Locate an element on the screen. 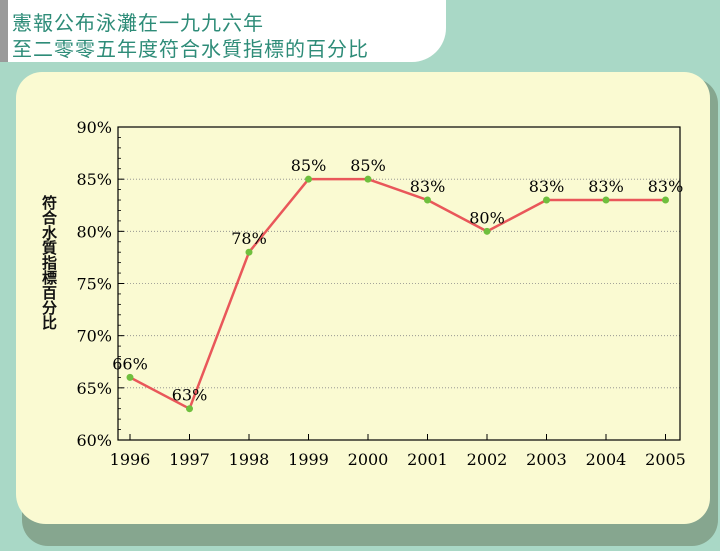  chart-title-line-2: 至二零零五年度符合水質指標的百分比 is located at coordinates (190, 49).